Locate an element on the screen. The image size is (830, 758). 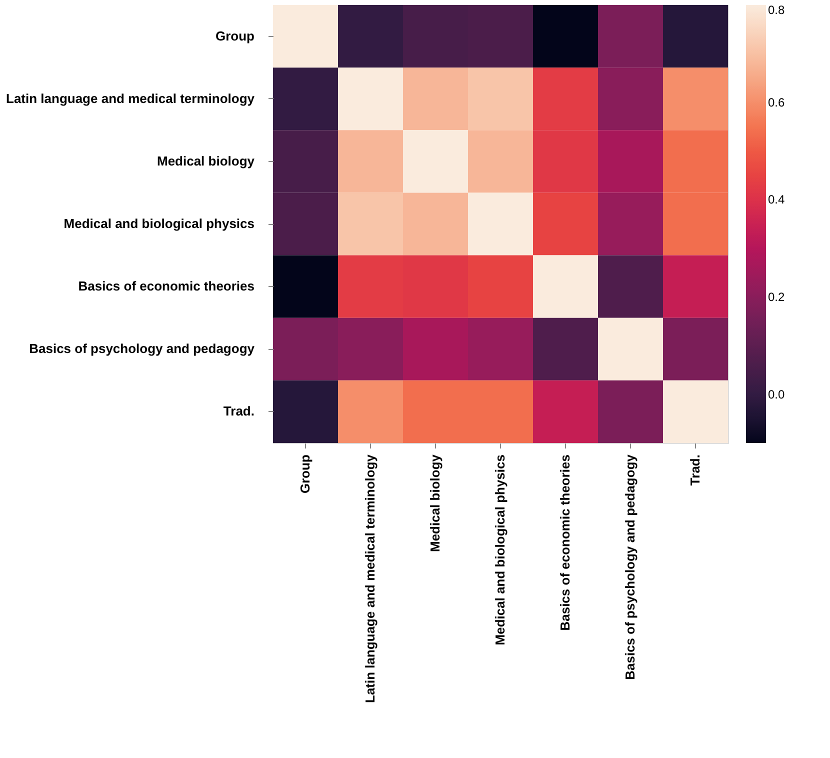
color-bar-label: 0.6 is located at coordinates (777, 102).